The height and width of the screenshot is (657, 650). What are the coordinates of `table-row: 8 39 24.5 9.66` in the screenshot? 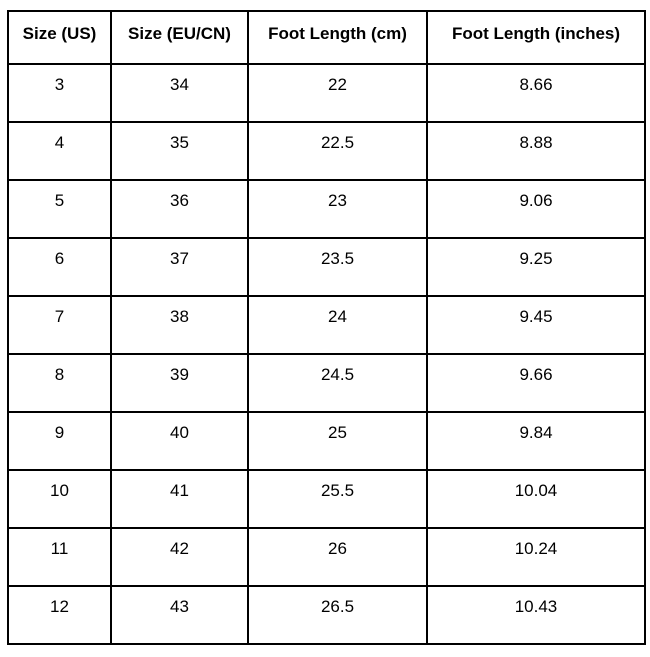 It's located at (326, 383).